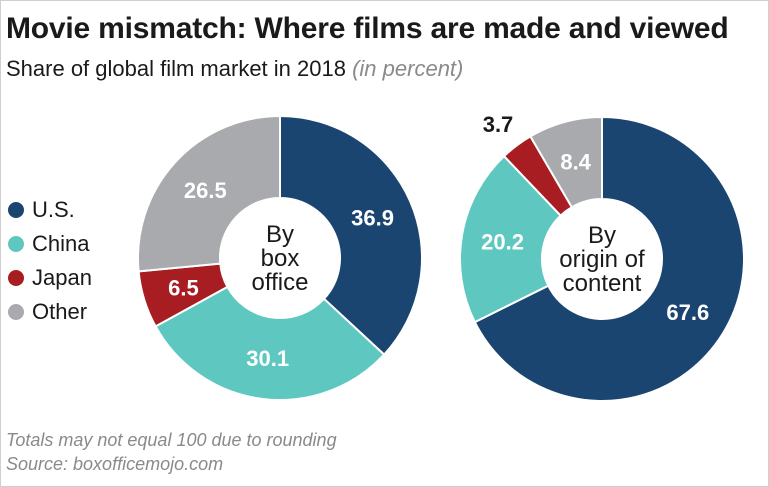 The width and height of the screenshot is (769, 487). Describe the element at coordinates (16, 312) in the screenshot. I see `legend-swatch-other` at that location.